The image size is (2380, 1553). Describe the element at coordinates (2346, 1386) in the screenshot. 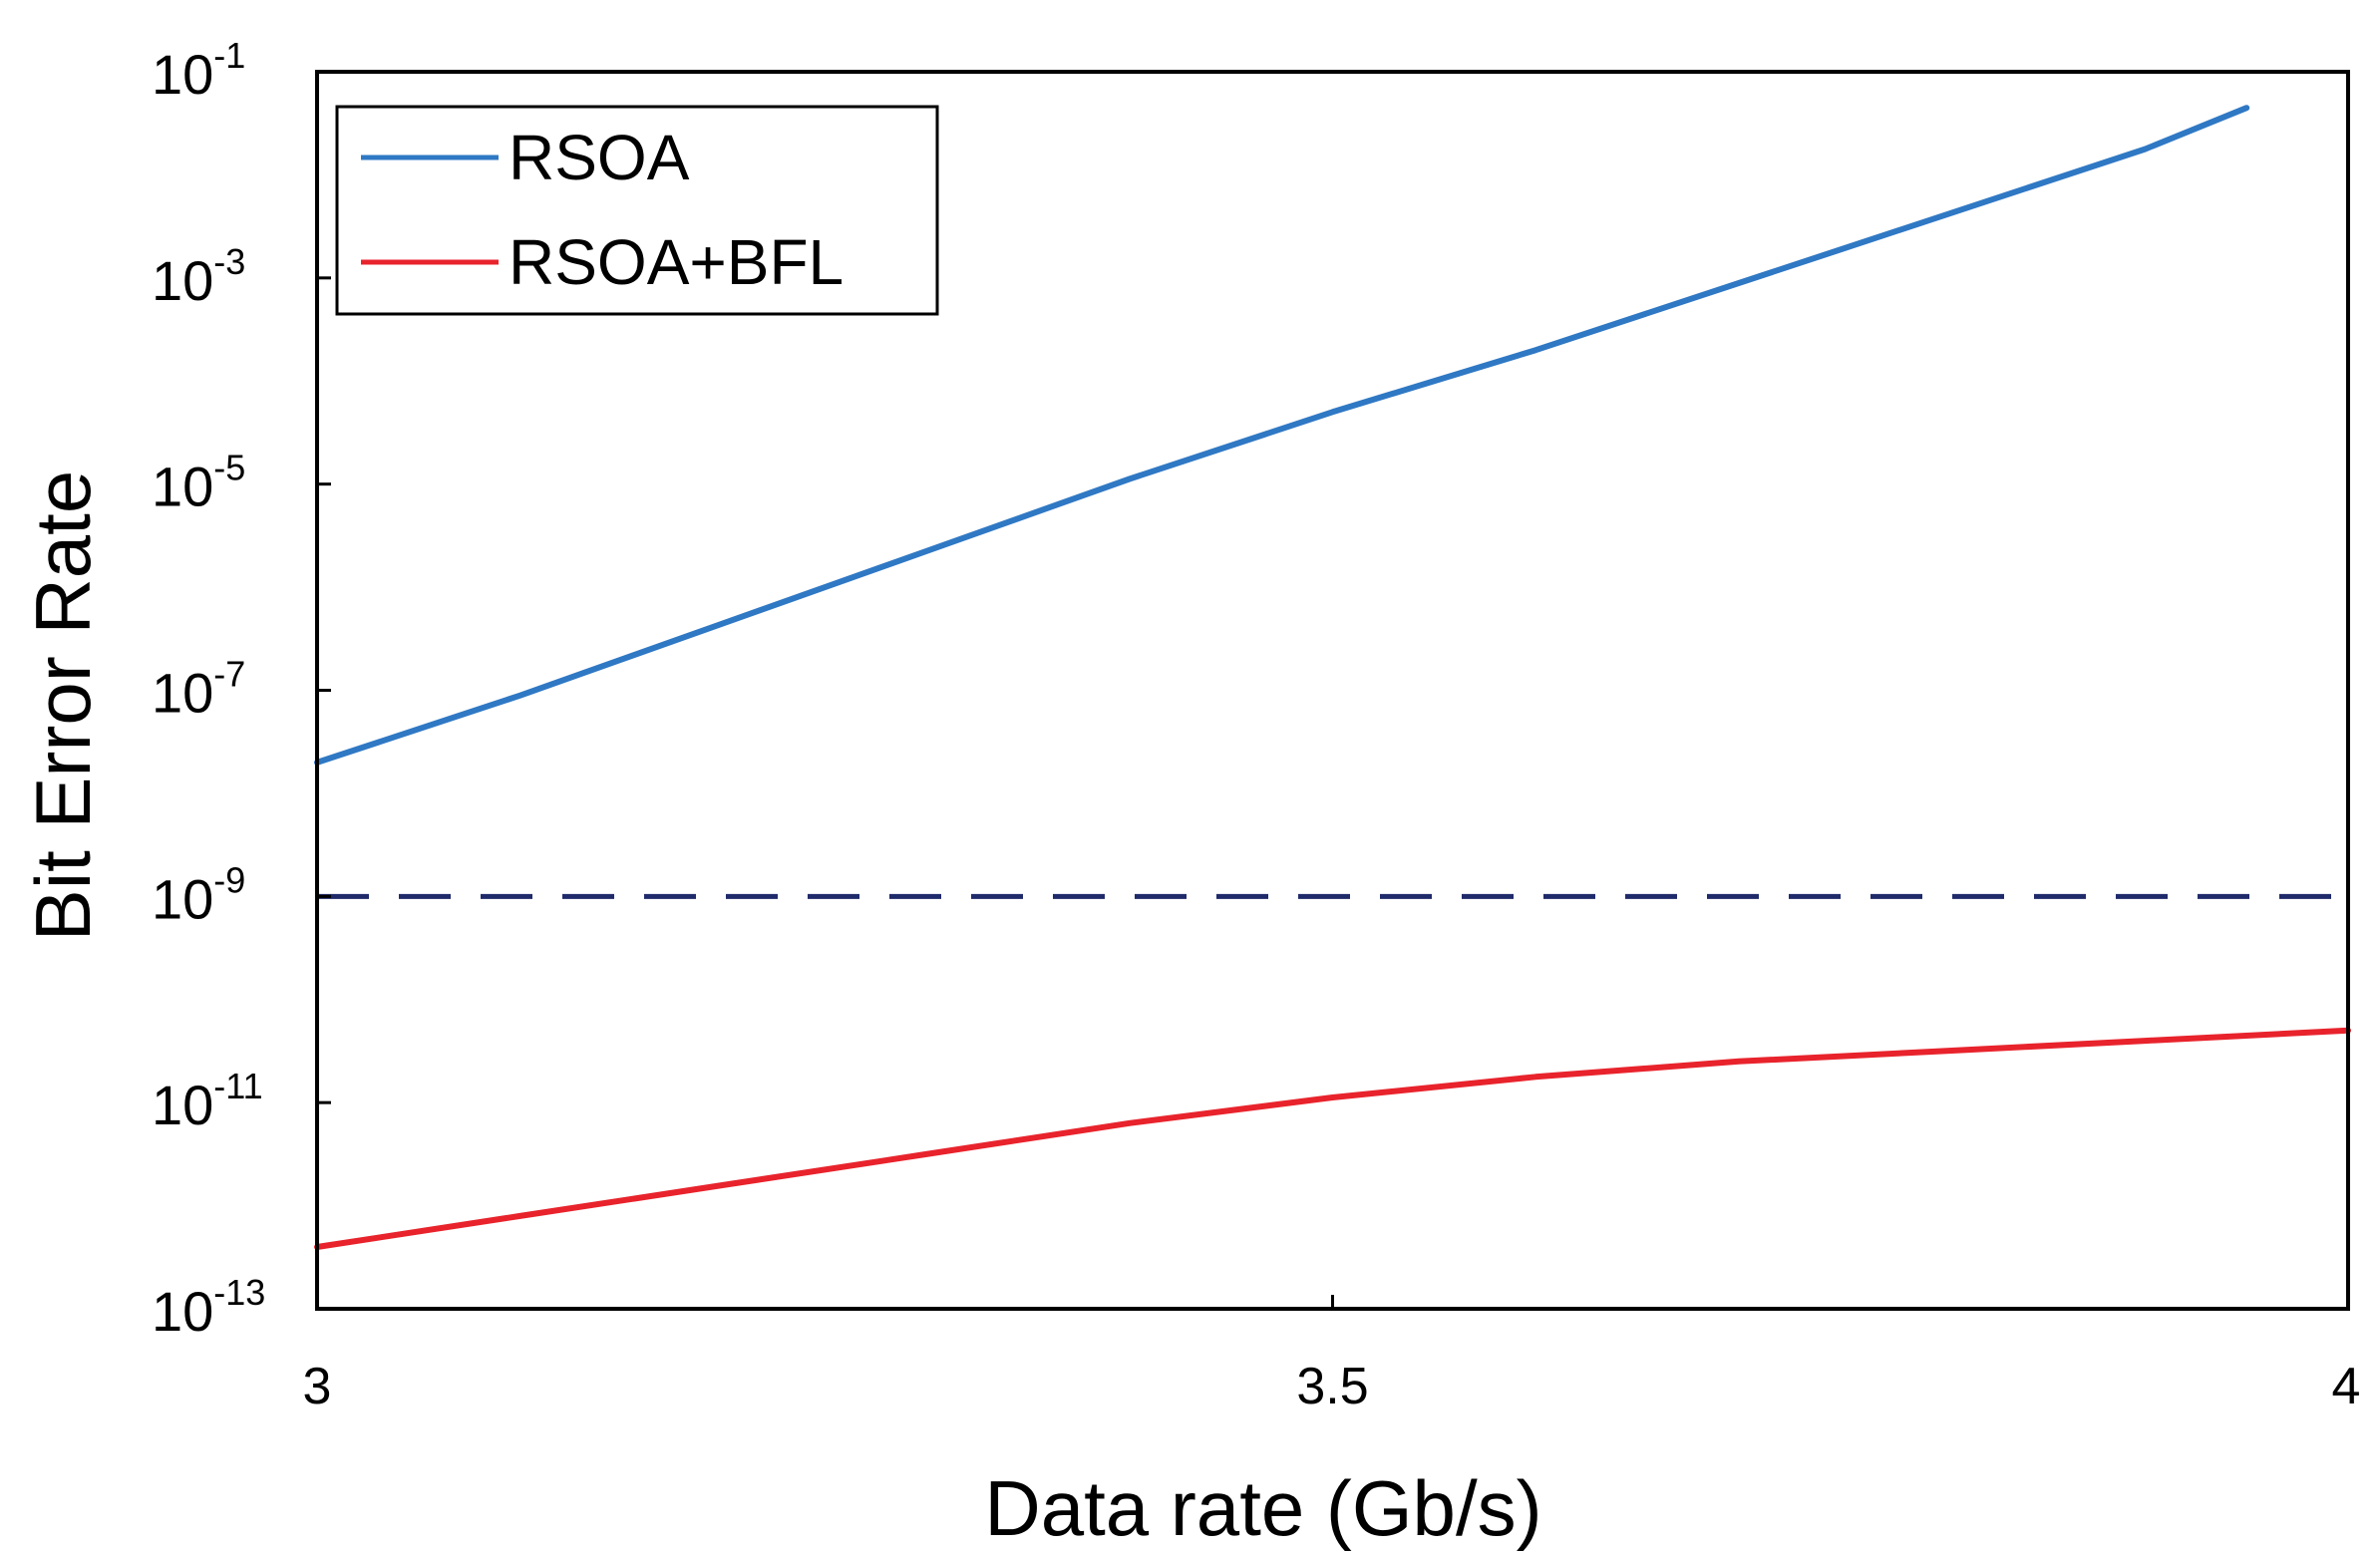

I see `x-tick-label: 4` at that location.